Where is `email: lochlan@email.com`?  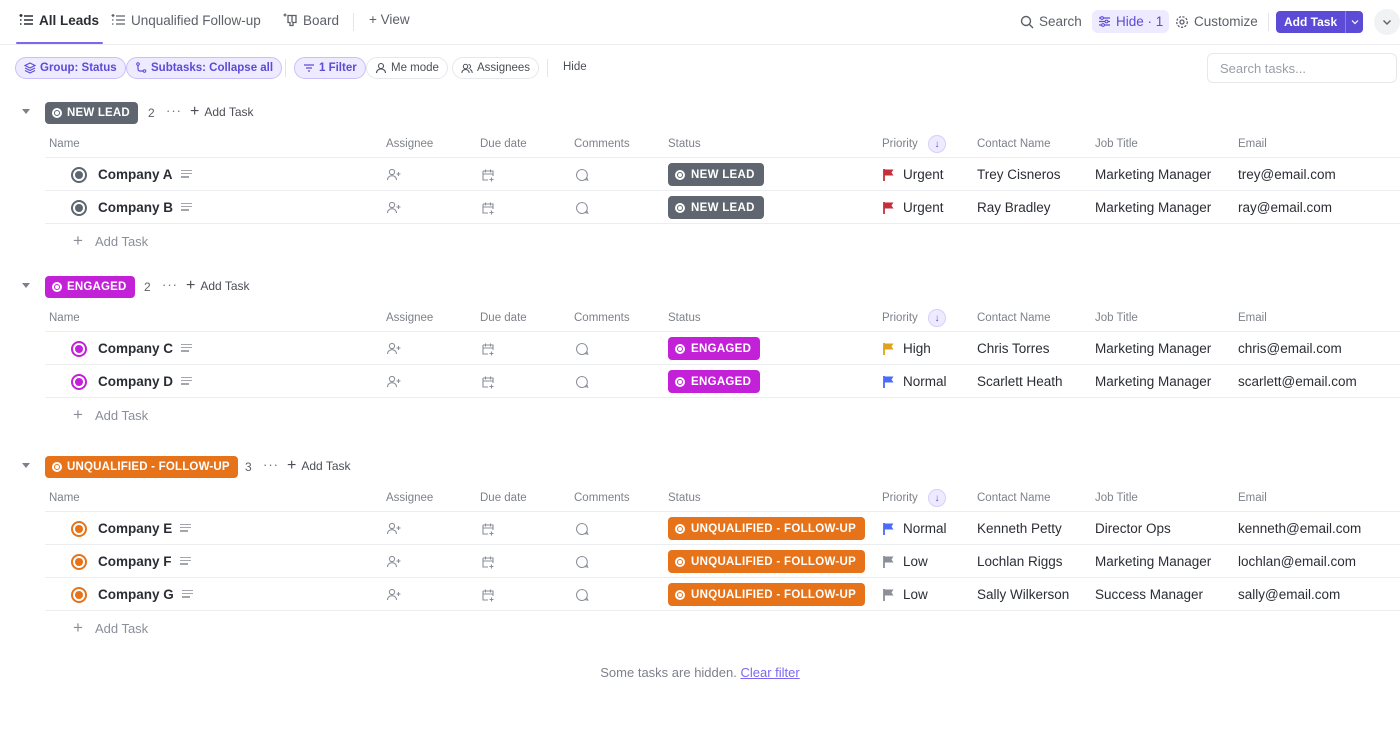 email: lochlan@email.com is located at coordinates (1297, 561).